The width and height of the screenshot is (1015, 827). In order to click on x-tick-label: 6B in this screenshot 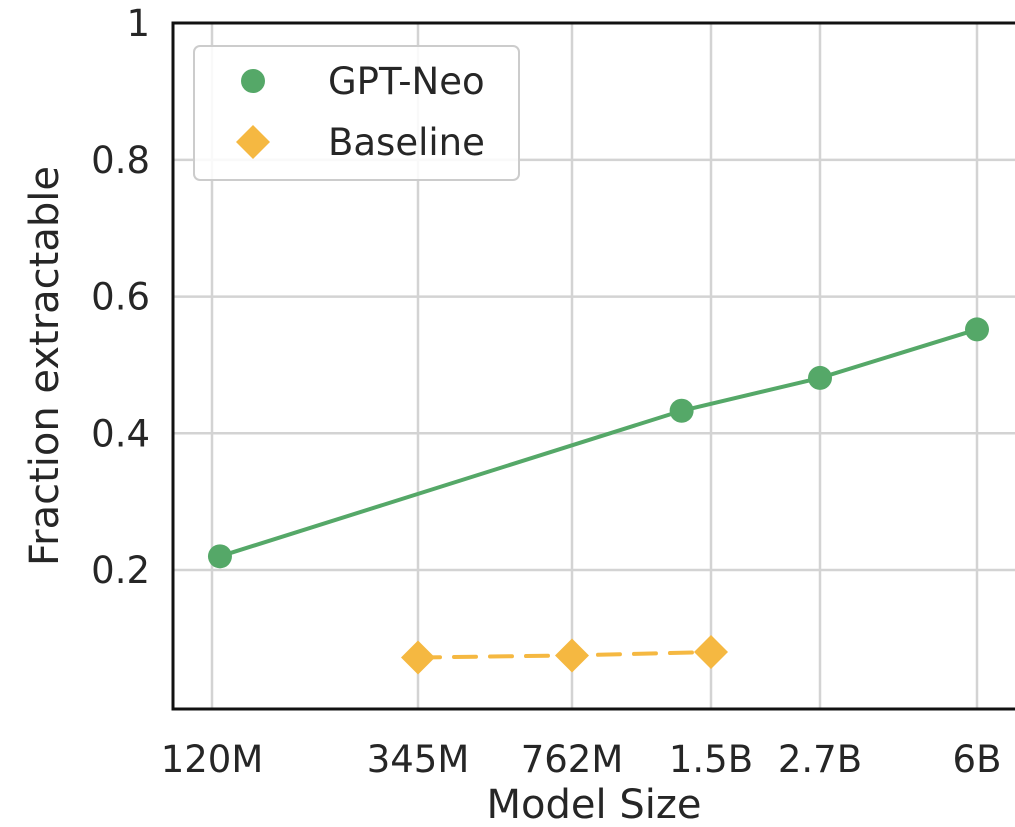, I will do `click(977, 759)`.